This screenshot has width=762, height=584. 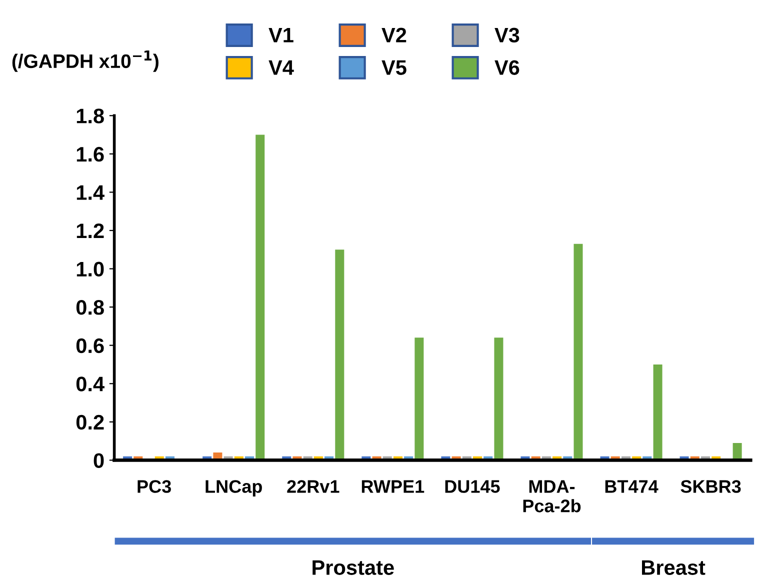 I want to click on x-tick-label: LNCap, so click(x=234, y=488).